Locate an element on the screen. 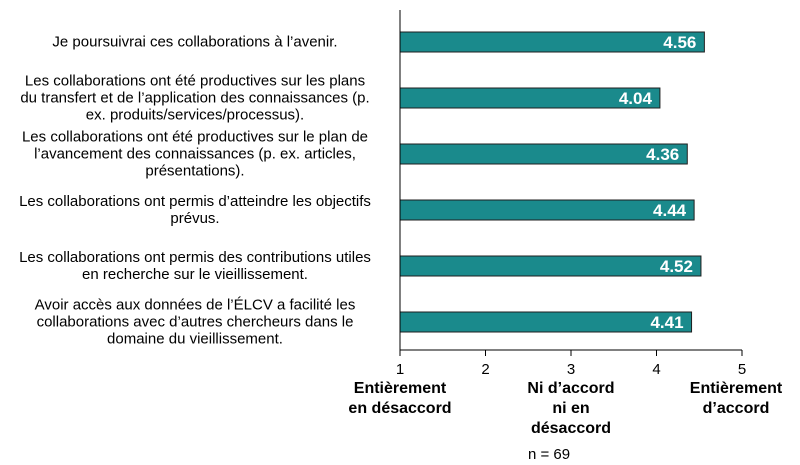  category-label-line: présentations). is located at coordinates (195, 171).